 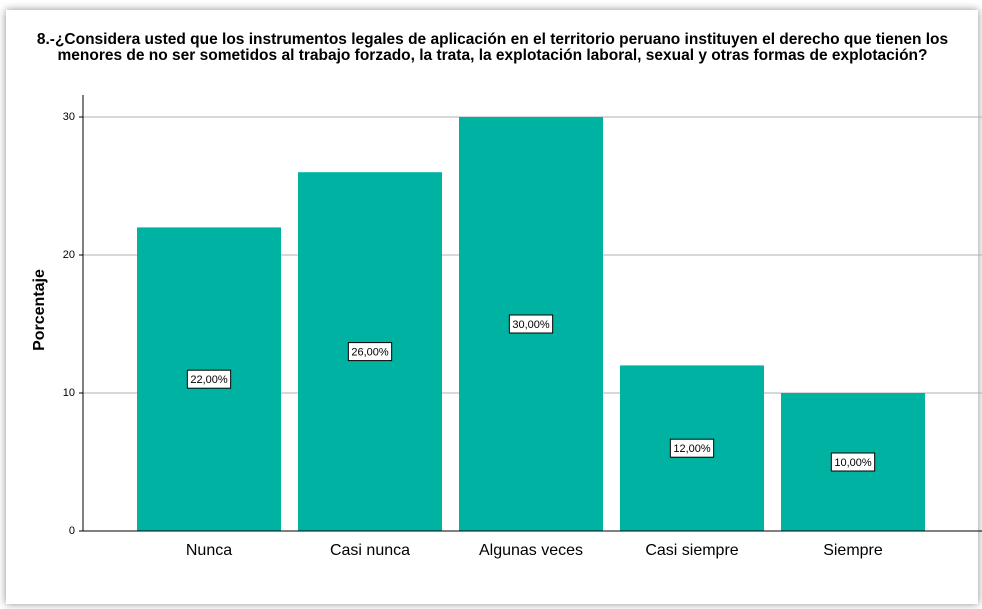 I want to click on value-label: 26,00%, so click(x=370, y=353).